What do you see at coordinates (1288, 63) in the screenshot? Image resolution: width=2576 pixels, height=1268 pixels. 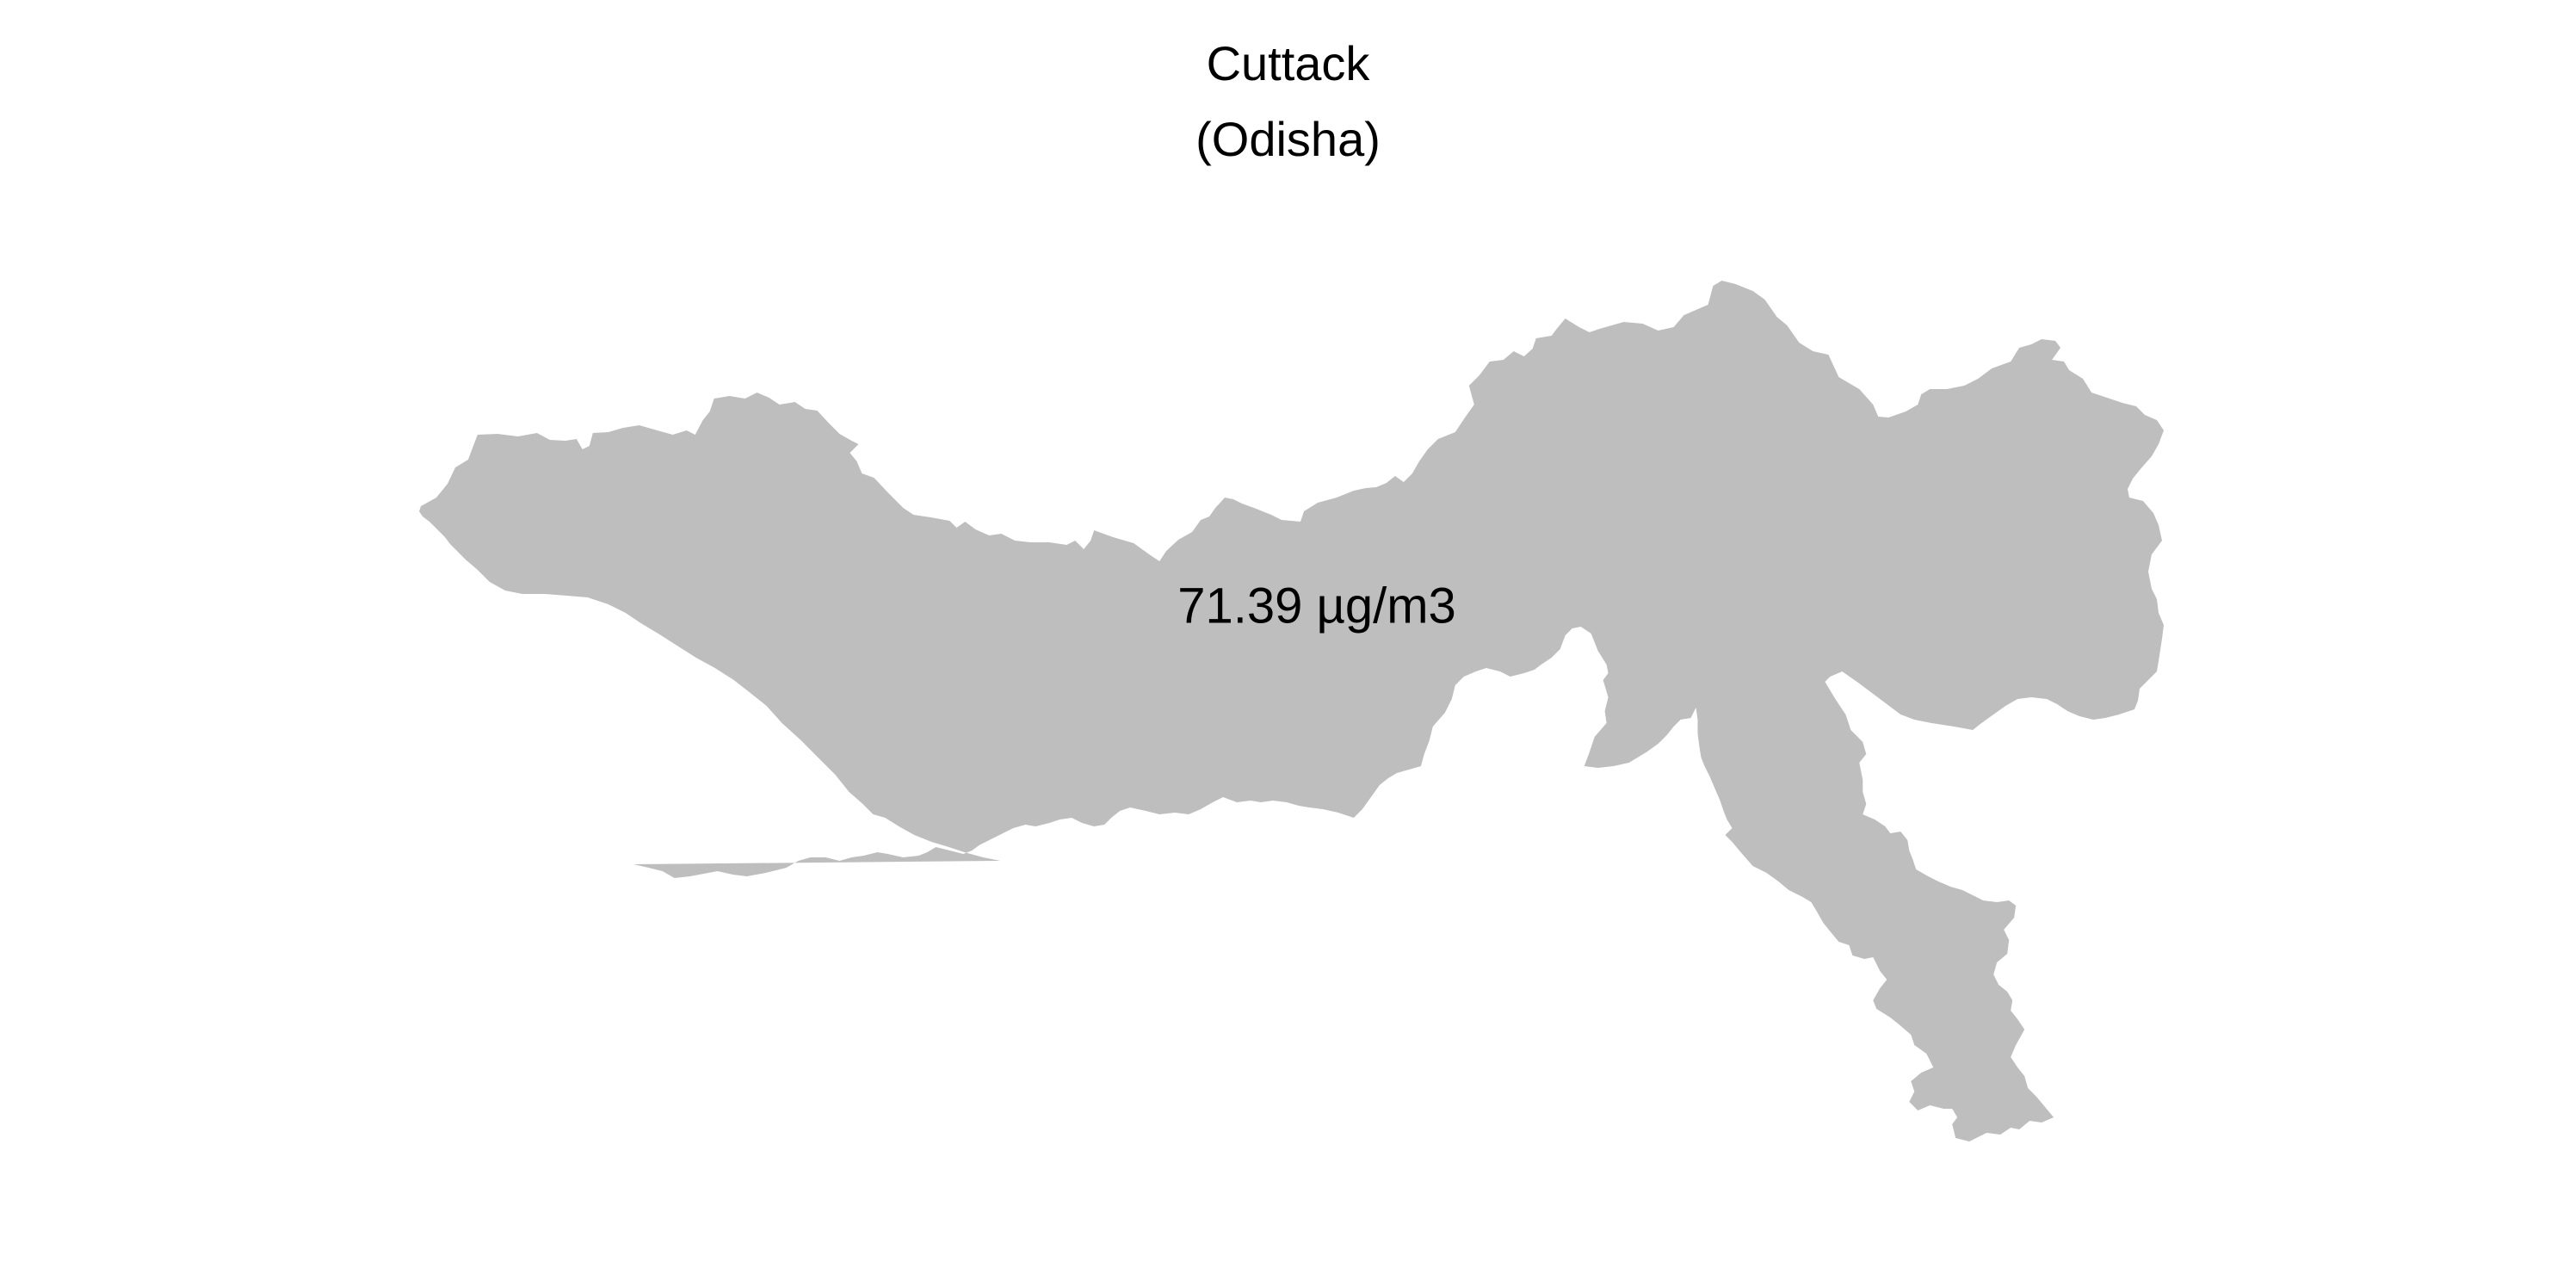 I see `map-title: Cuttack` at bounding box center [1288, 63].